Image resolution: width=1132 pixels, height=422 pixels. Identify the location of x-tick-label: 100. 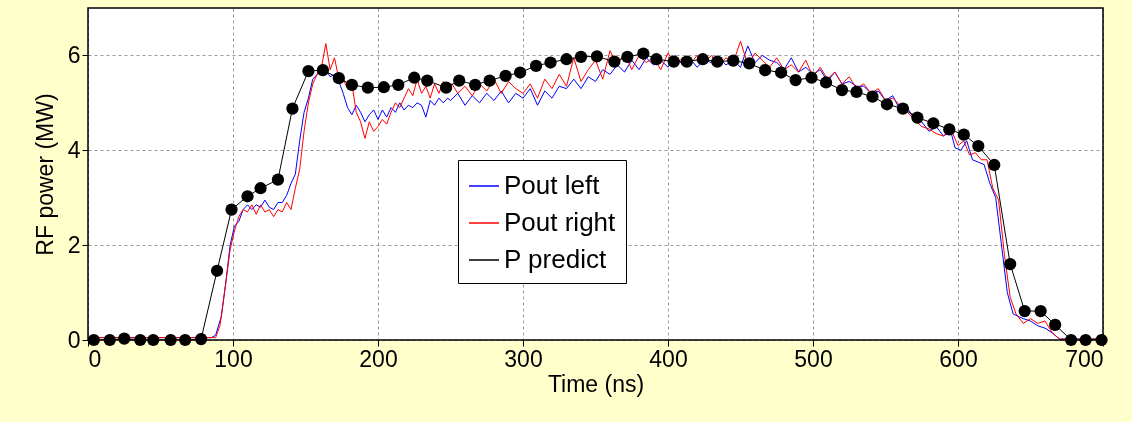
(233, 358).